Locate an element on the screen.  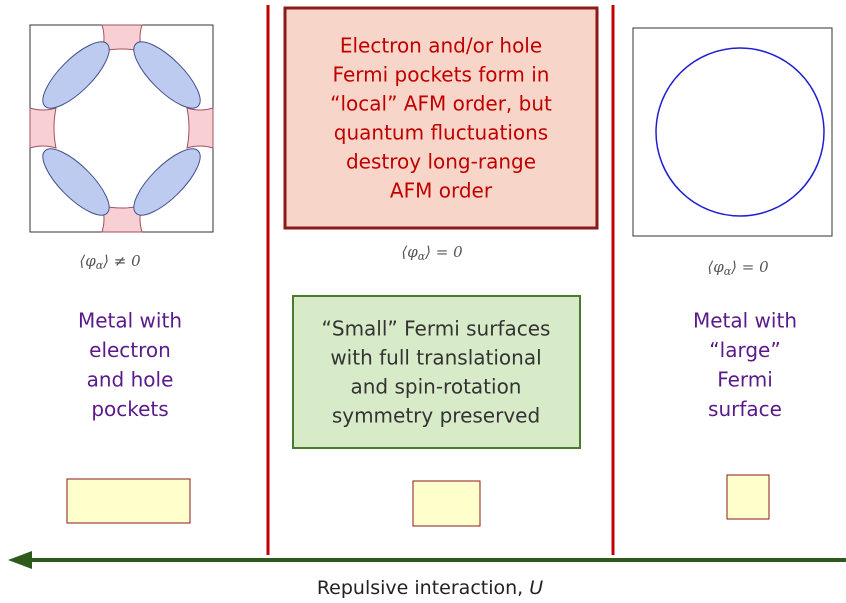
hole-pockets is located at coordinates (121, 128).